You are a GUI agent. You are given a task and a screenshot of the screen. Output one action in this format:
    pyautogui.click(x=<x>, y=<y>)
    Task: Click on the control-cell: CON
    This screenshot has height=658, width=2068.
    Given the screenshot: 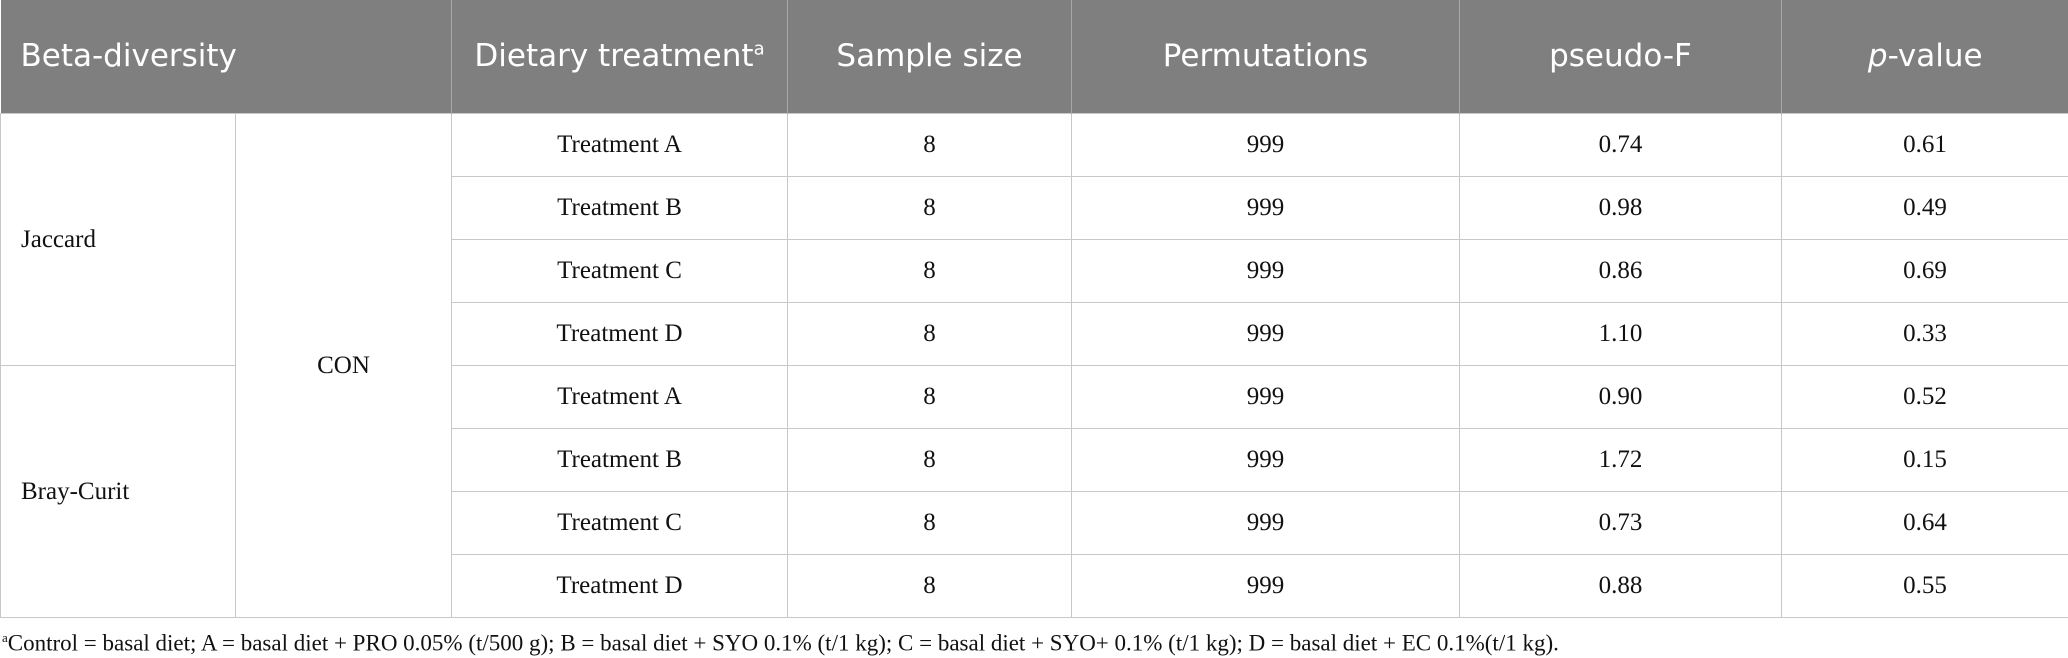 What is the action you would take?
    pyautogui.click(x=343, y=365)
    